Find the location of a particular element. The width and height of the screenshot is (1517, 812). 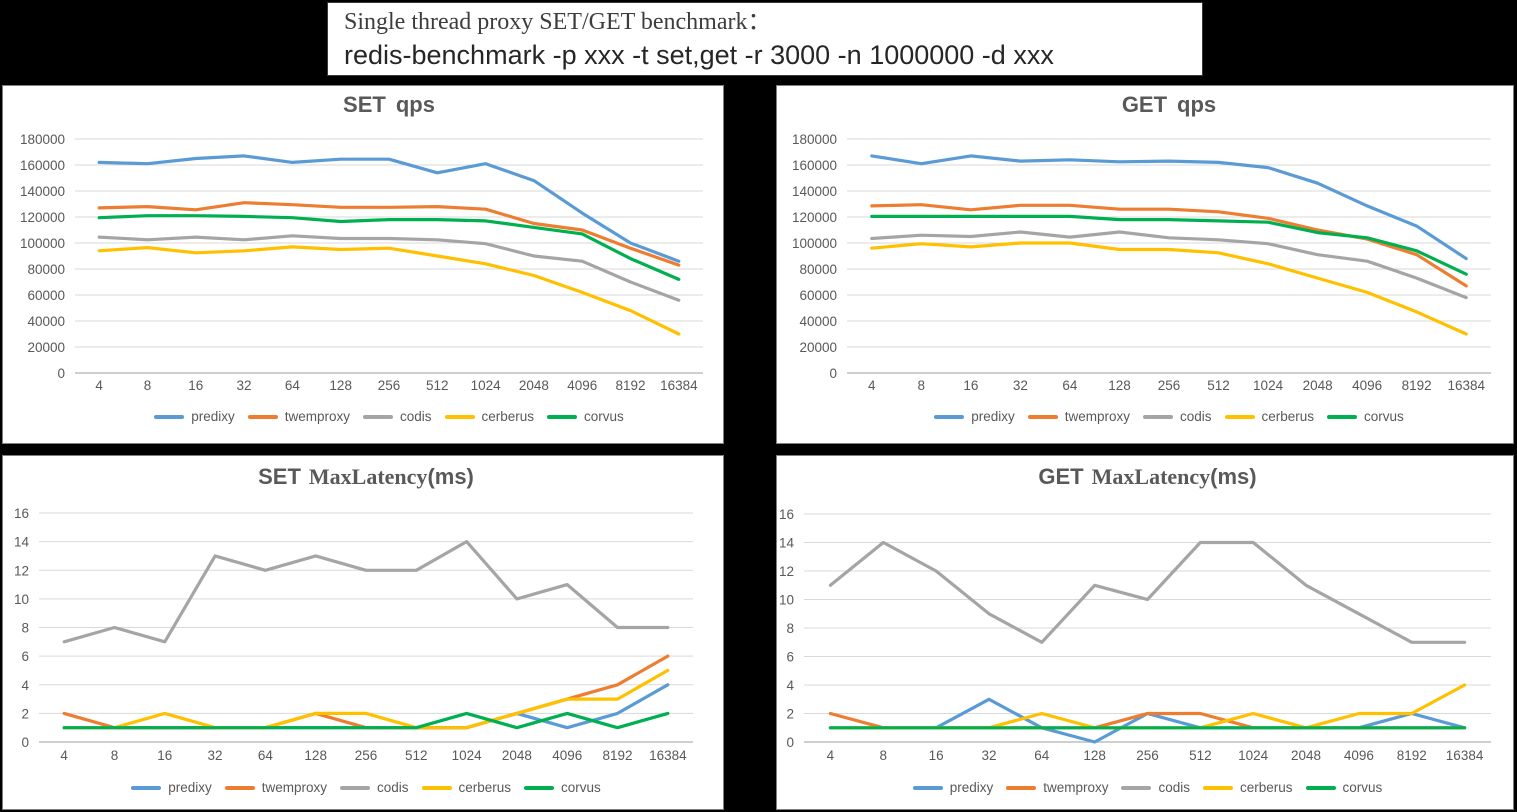

x-axis-tick-label: 32 is located at coordinates (1020, 385).